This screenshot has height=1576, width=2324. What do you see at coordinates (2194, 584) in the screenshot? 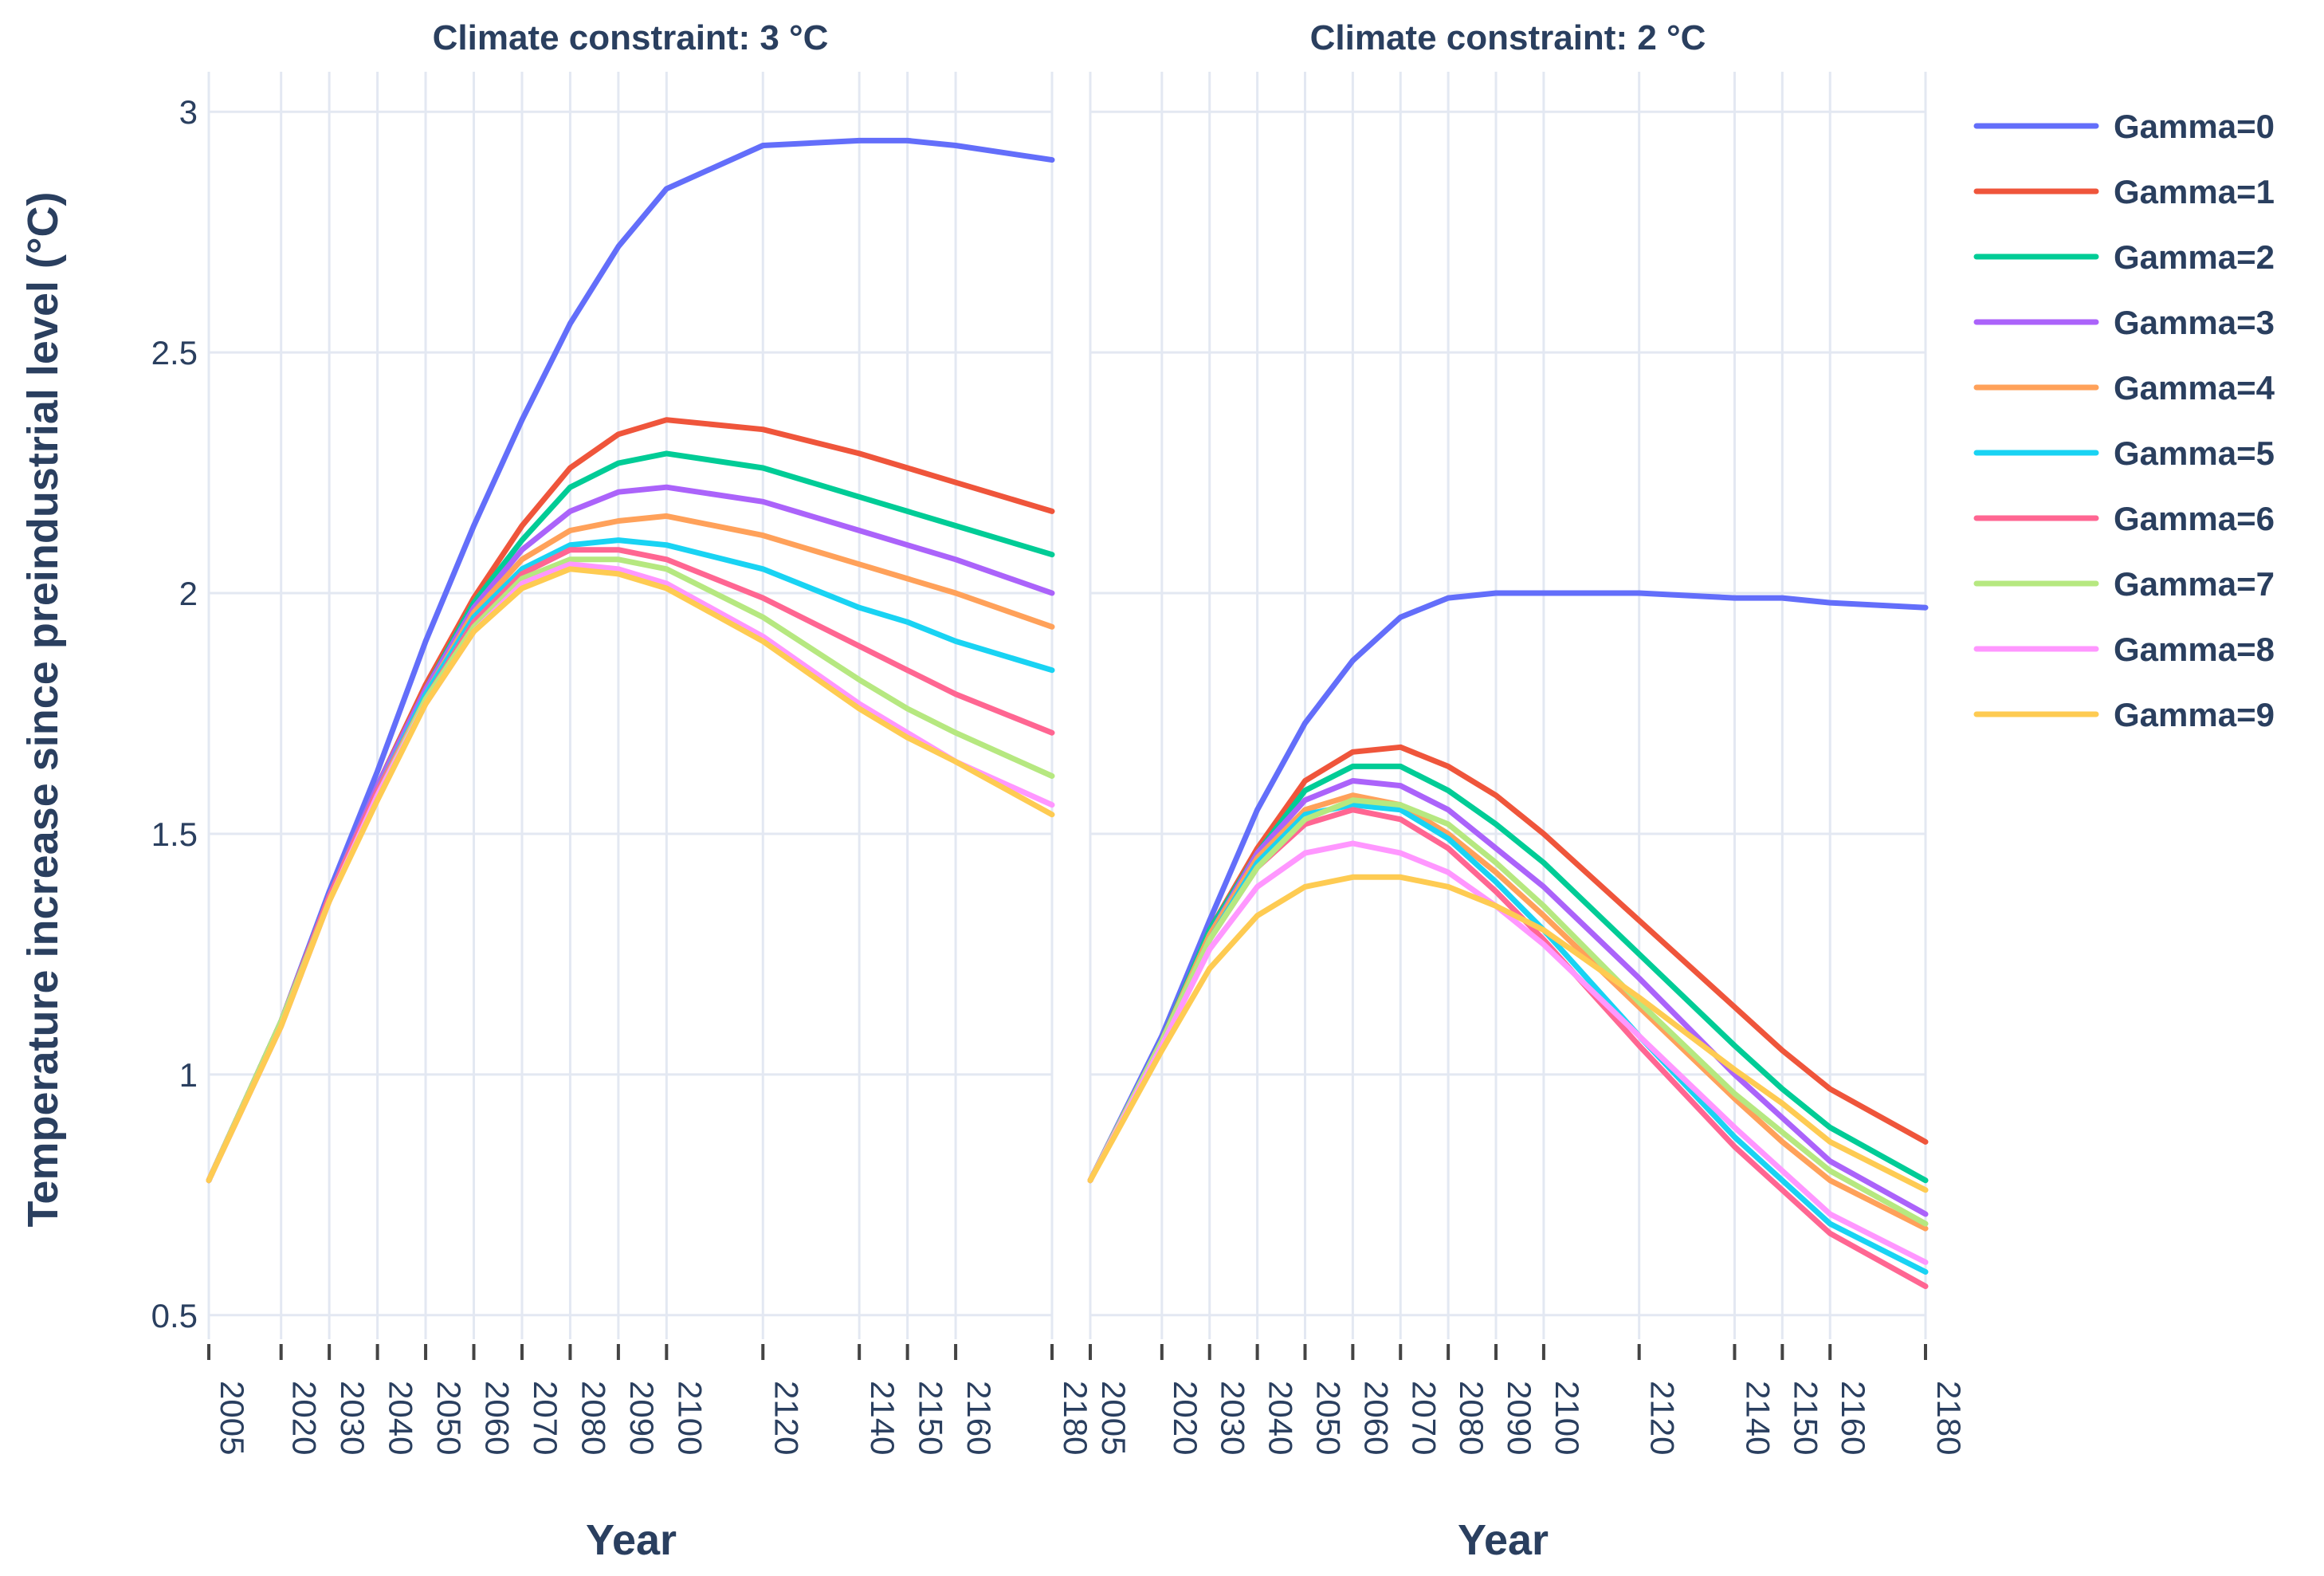
I see `legend-label: Gamma=7` at bounding box center [2194, 584].